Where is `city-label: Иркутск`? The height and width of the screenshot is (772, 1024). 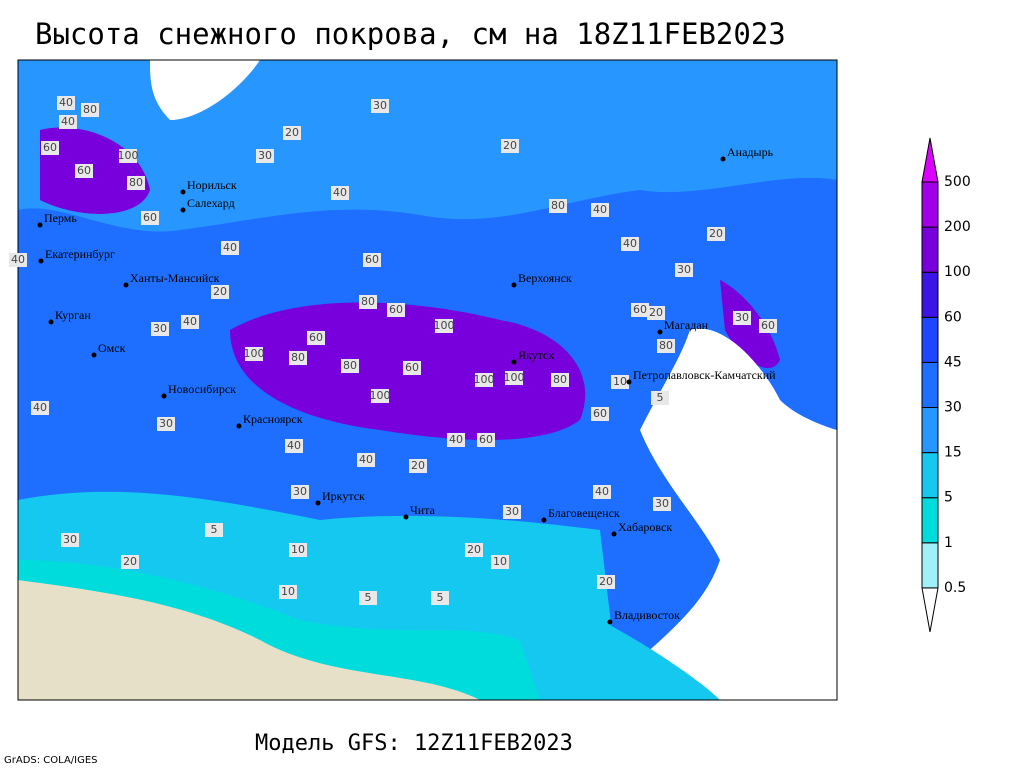 city-label: Иркутск is located at coordinates (343, 496).